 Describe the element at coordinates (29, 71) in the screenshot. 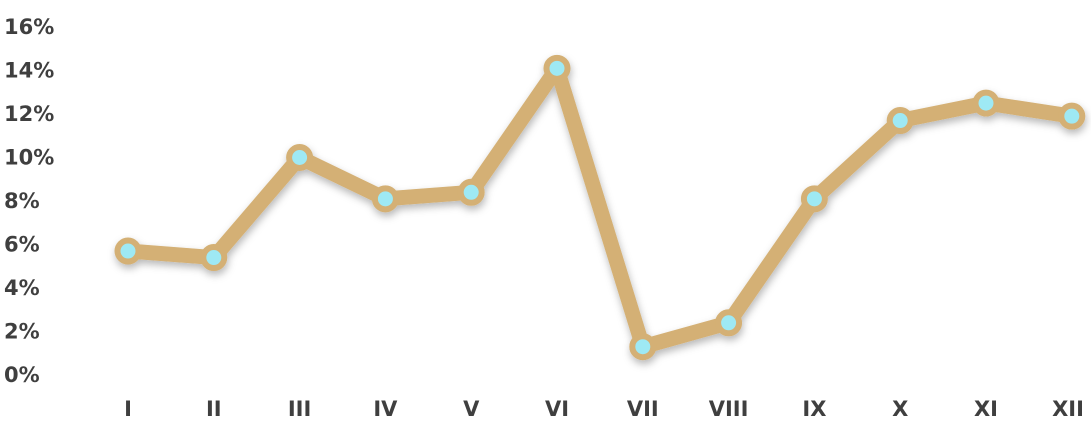

I see `y-tick-label: 14%` at that location.